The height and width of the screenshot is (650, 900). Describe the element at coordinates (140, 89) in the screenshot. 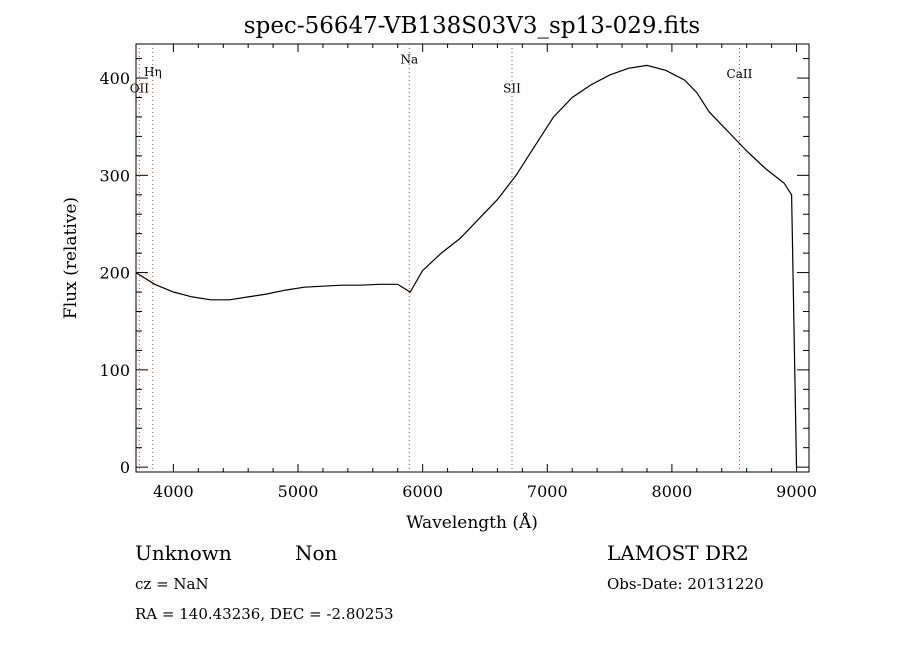

I see `line-label: OII` at that location.